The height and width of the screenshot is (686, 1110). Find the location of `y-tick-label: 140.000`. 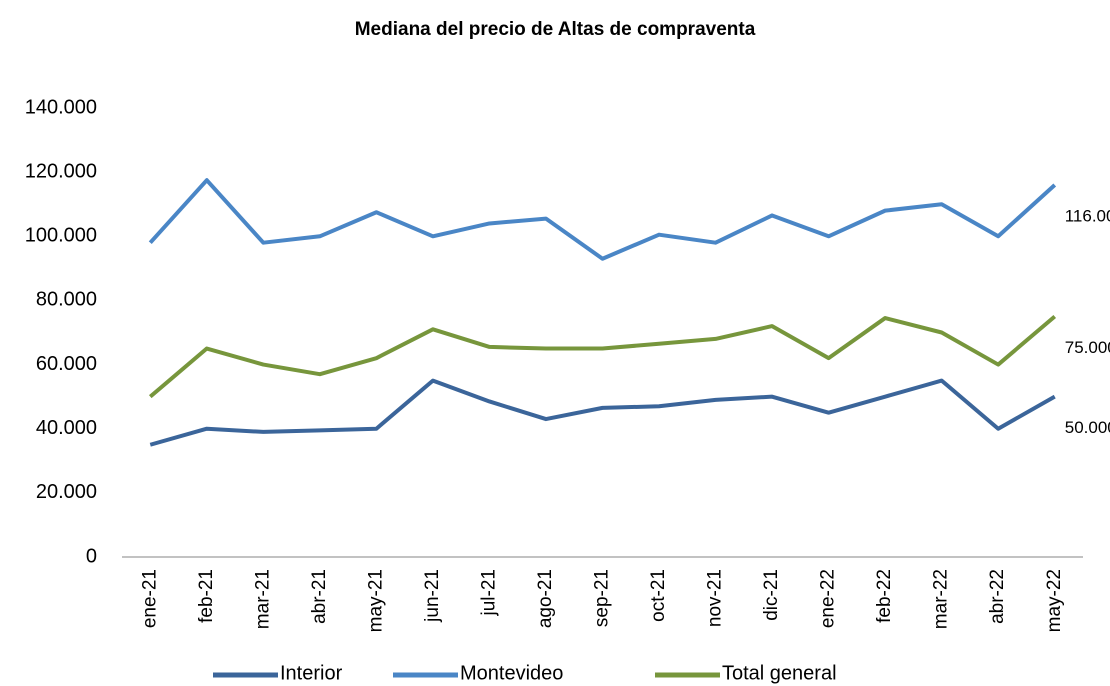

y-tick-label: 140.000 is located at coordinates (61, 107).